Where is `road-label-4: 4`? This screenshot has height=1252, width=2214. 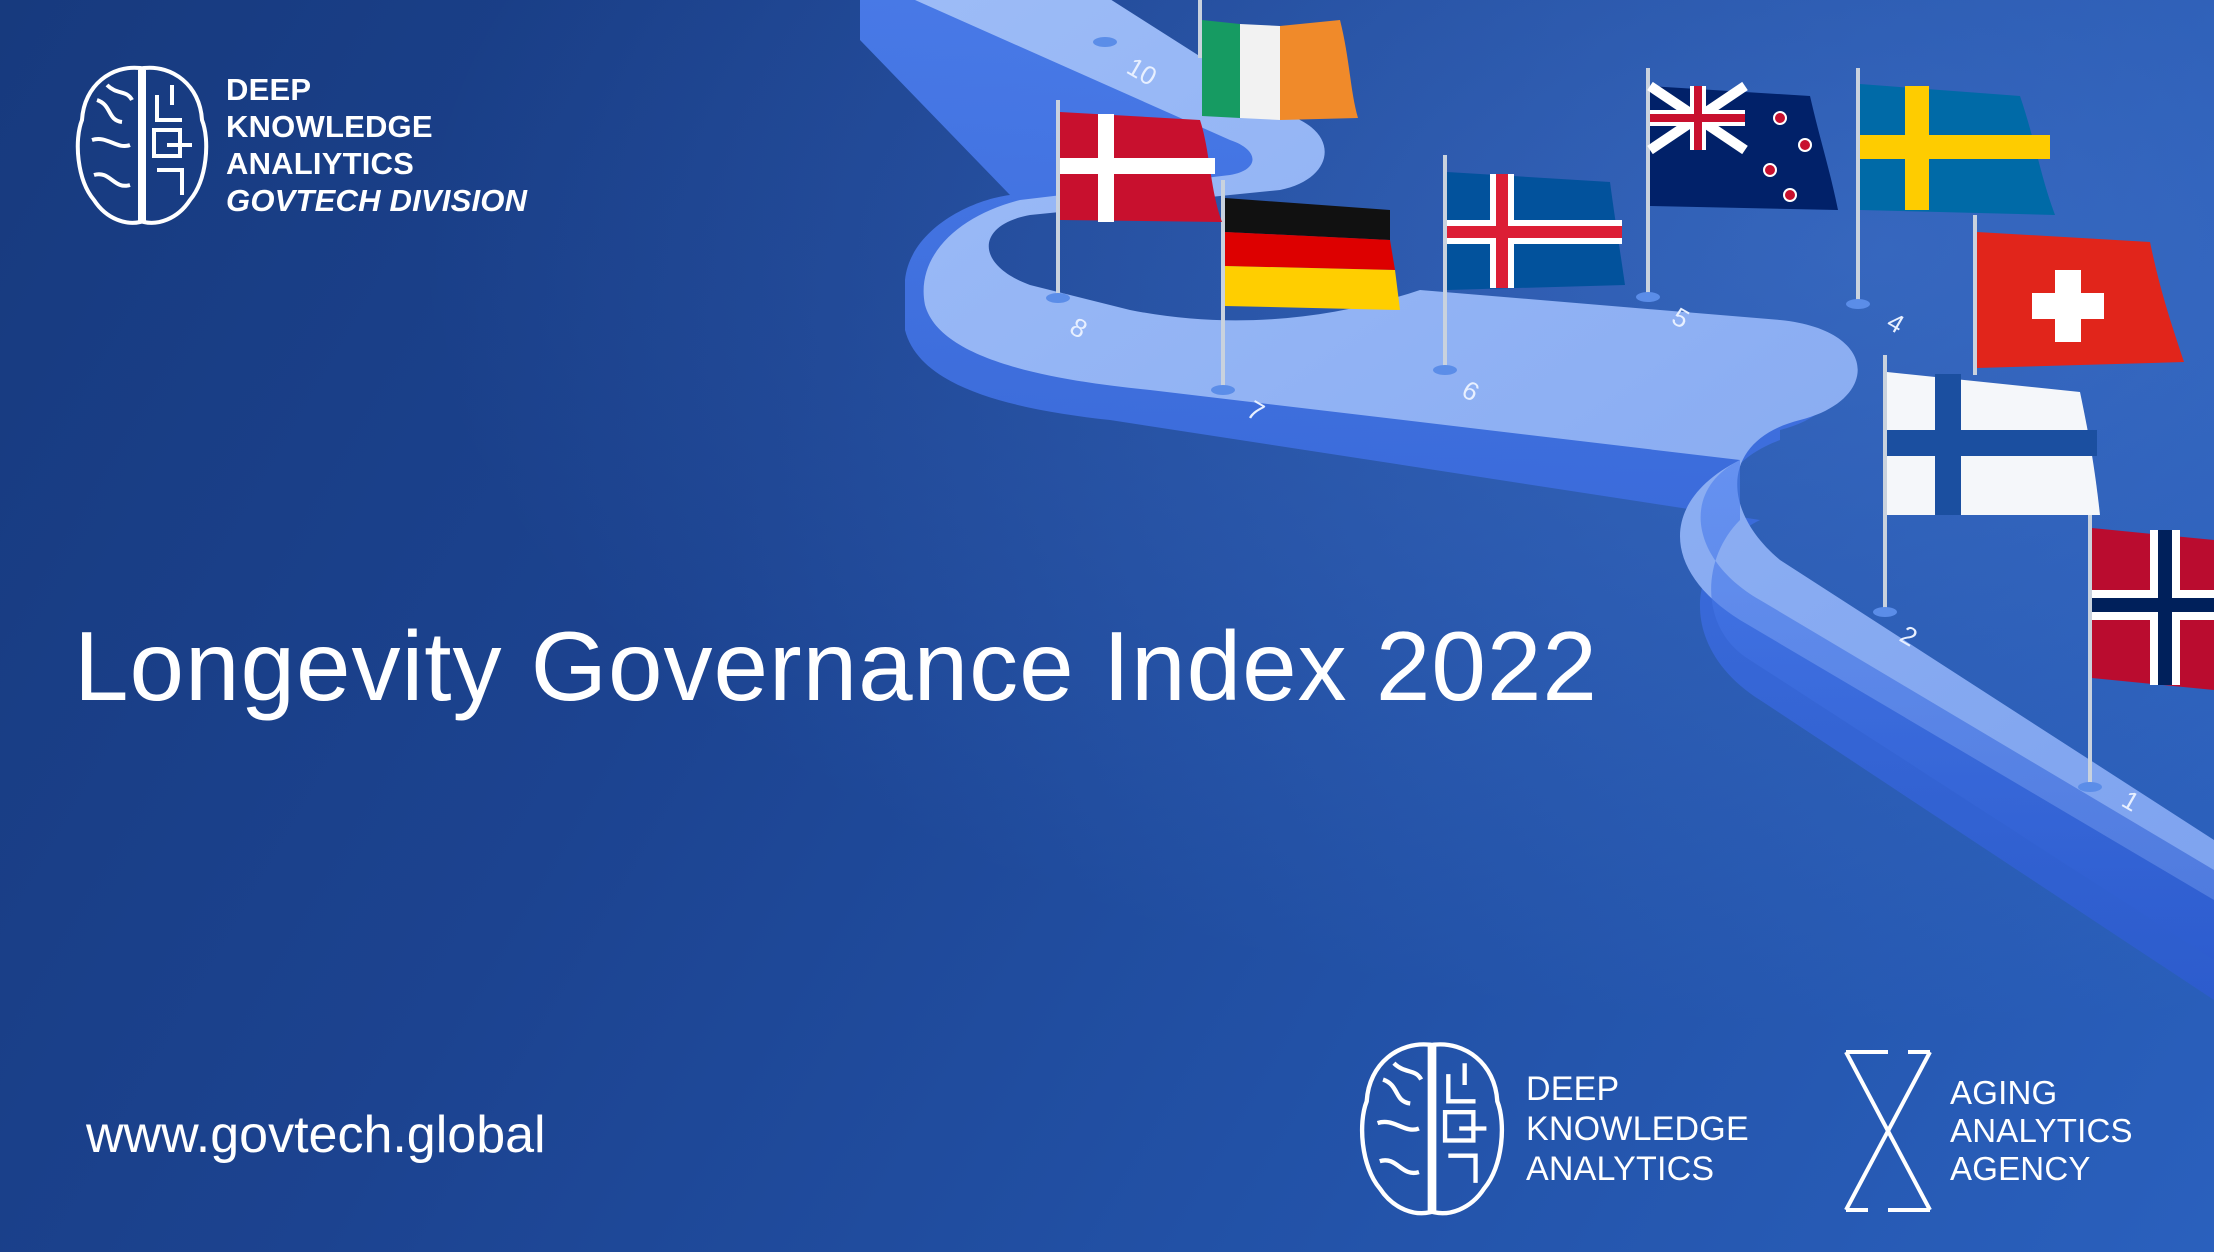
road-label-4: 4 is located at coordinates (1896, 322).